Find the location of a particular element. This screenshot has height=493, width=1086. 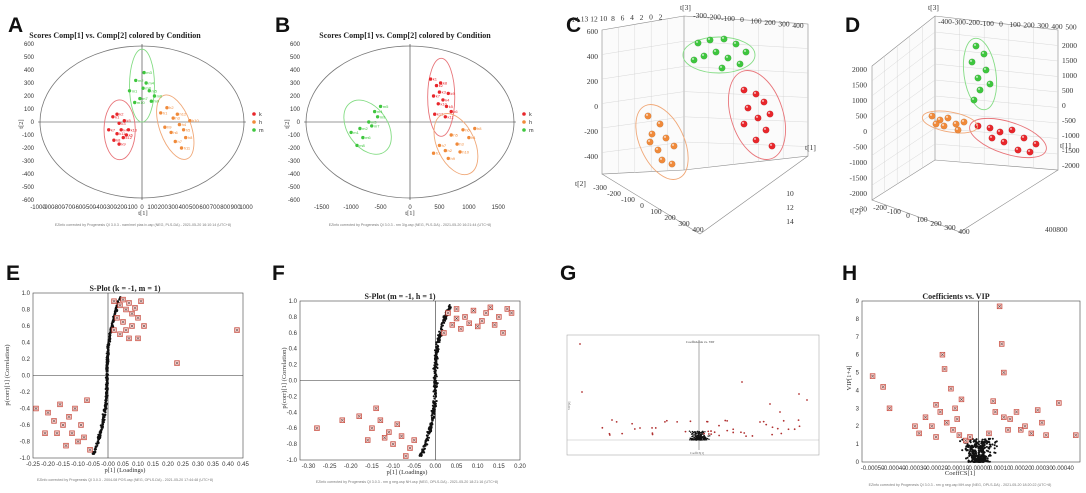

group-ellipse-h is located at coordinates (456, 144).